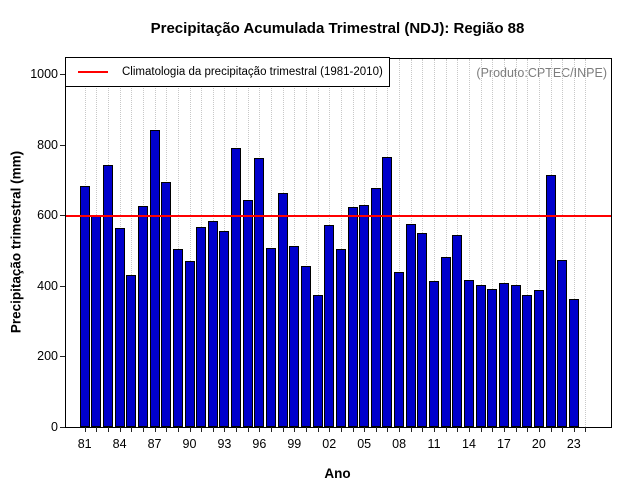 The image size is (640, 500). I want to click on bar-2013, so click(457, 331).